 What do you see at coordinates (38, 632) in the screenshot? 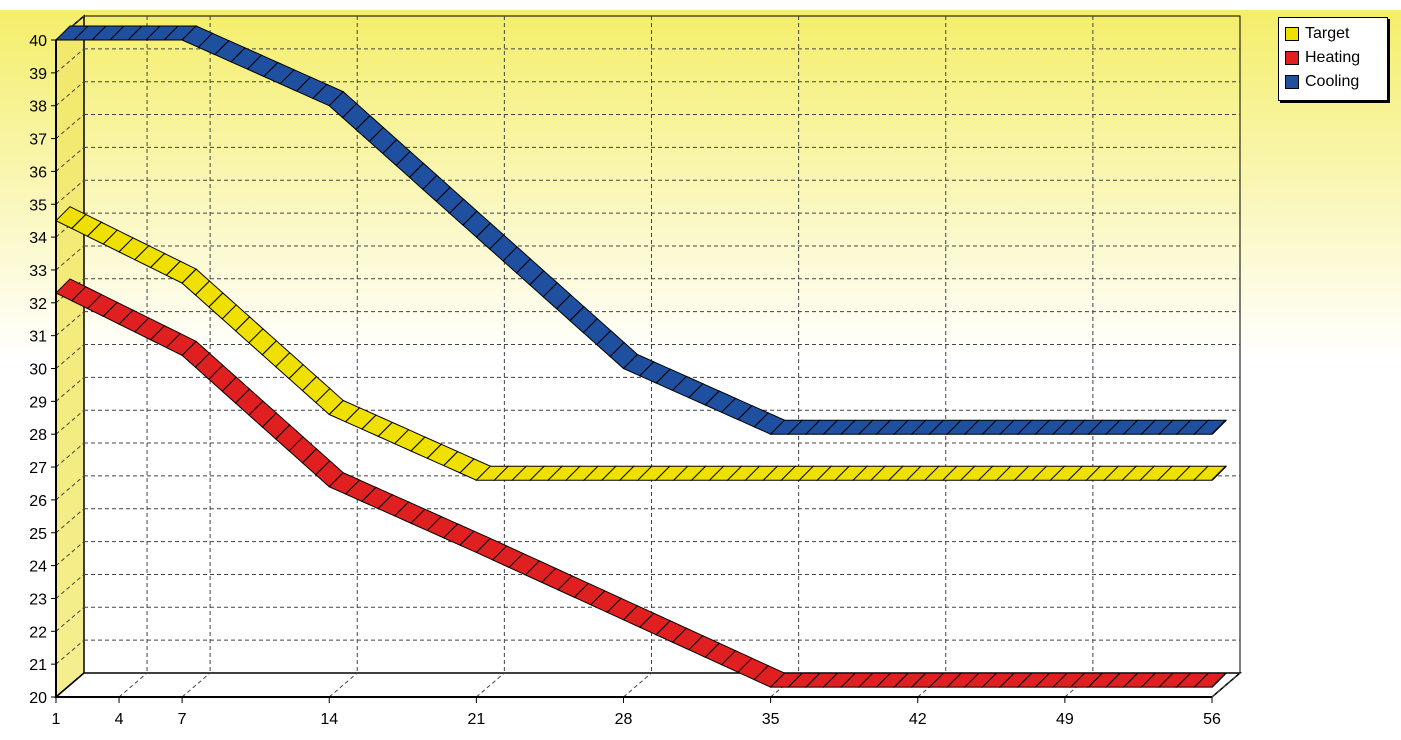
I see `y-tick-label: 22` at bounding box center [38, 632].